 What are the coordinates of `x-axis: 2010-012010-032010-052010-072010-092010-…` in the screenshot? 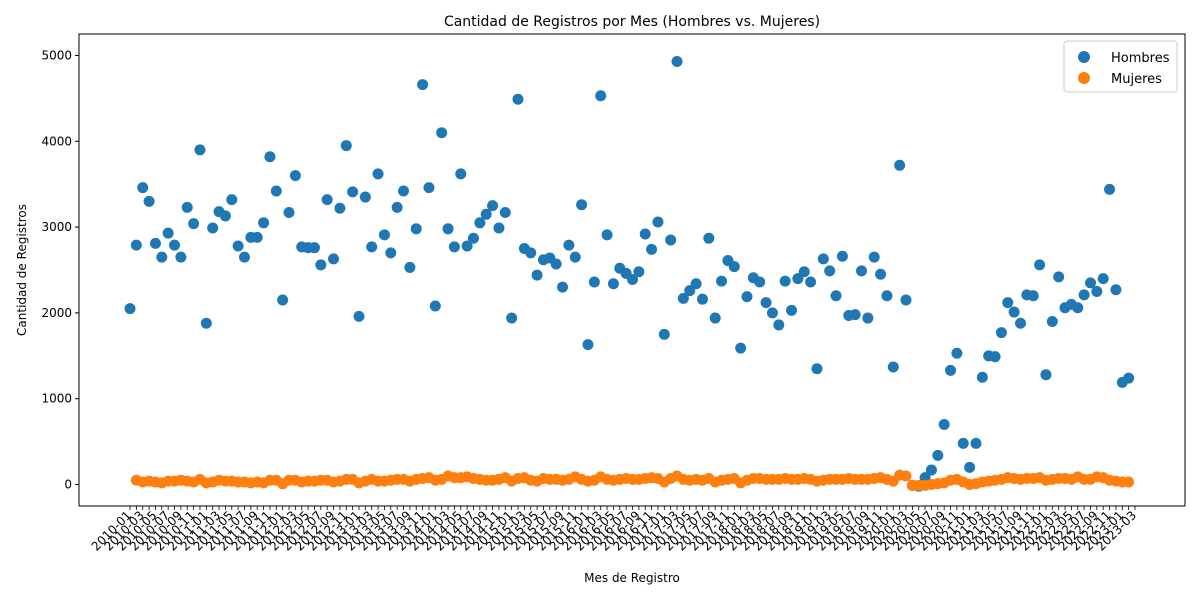 It's located at (614, 530).